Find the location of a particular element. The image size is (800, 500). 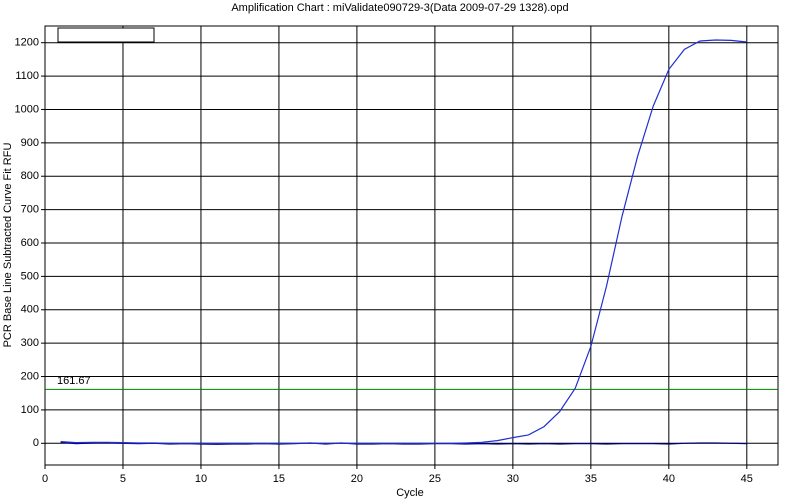

x-tick-label: 25 is located at coordinates (435, 479).